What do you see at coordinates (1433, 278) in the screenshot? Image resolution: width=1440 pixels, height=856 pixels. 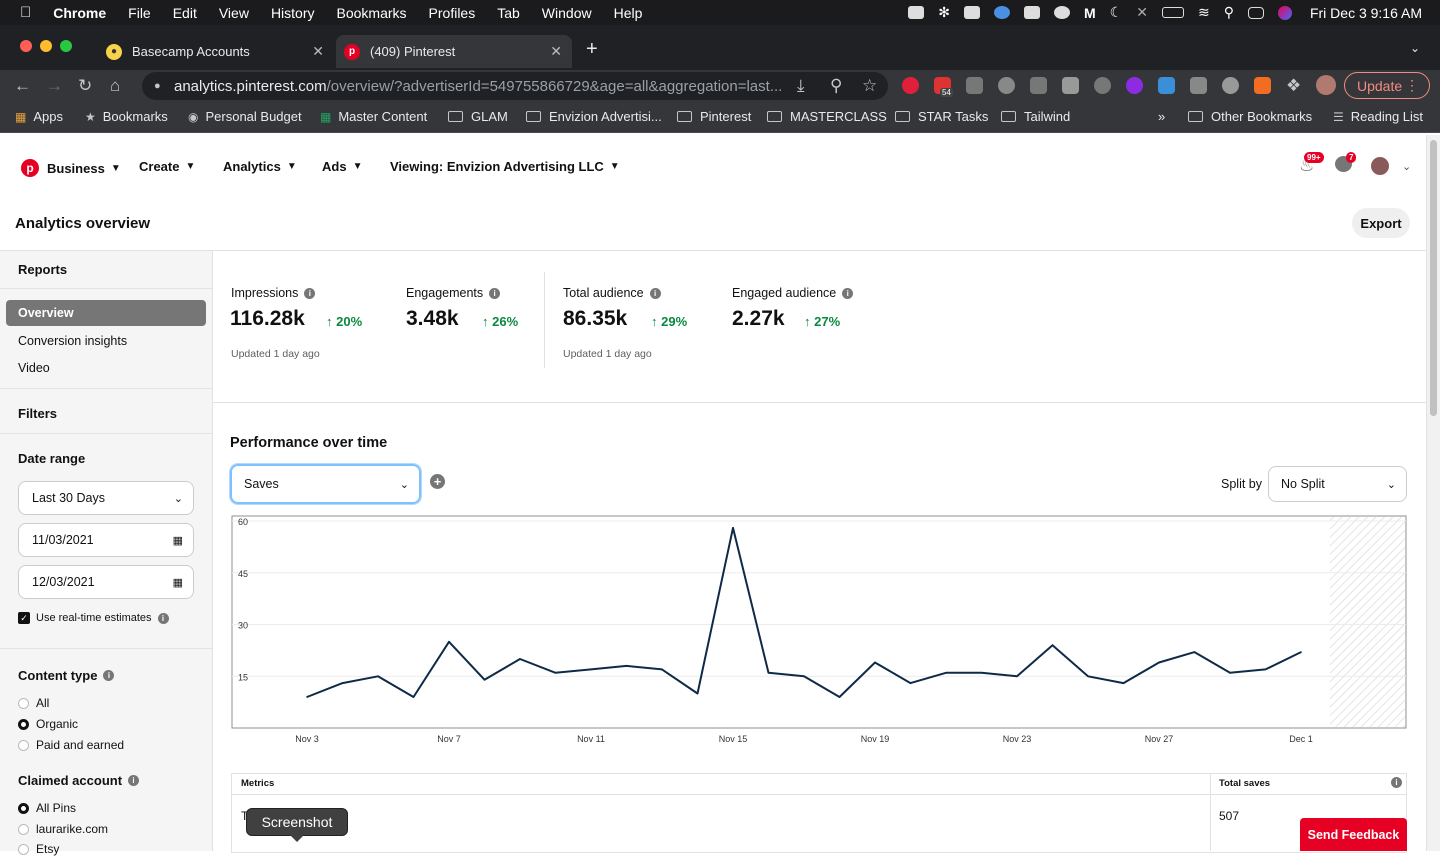 I see `scrollbar-thumb` at bounding box center [1433, 278].